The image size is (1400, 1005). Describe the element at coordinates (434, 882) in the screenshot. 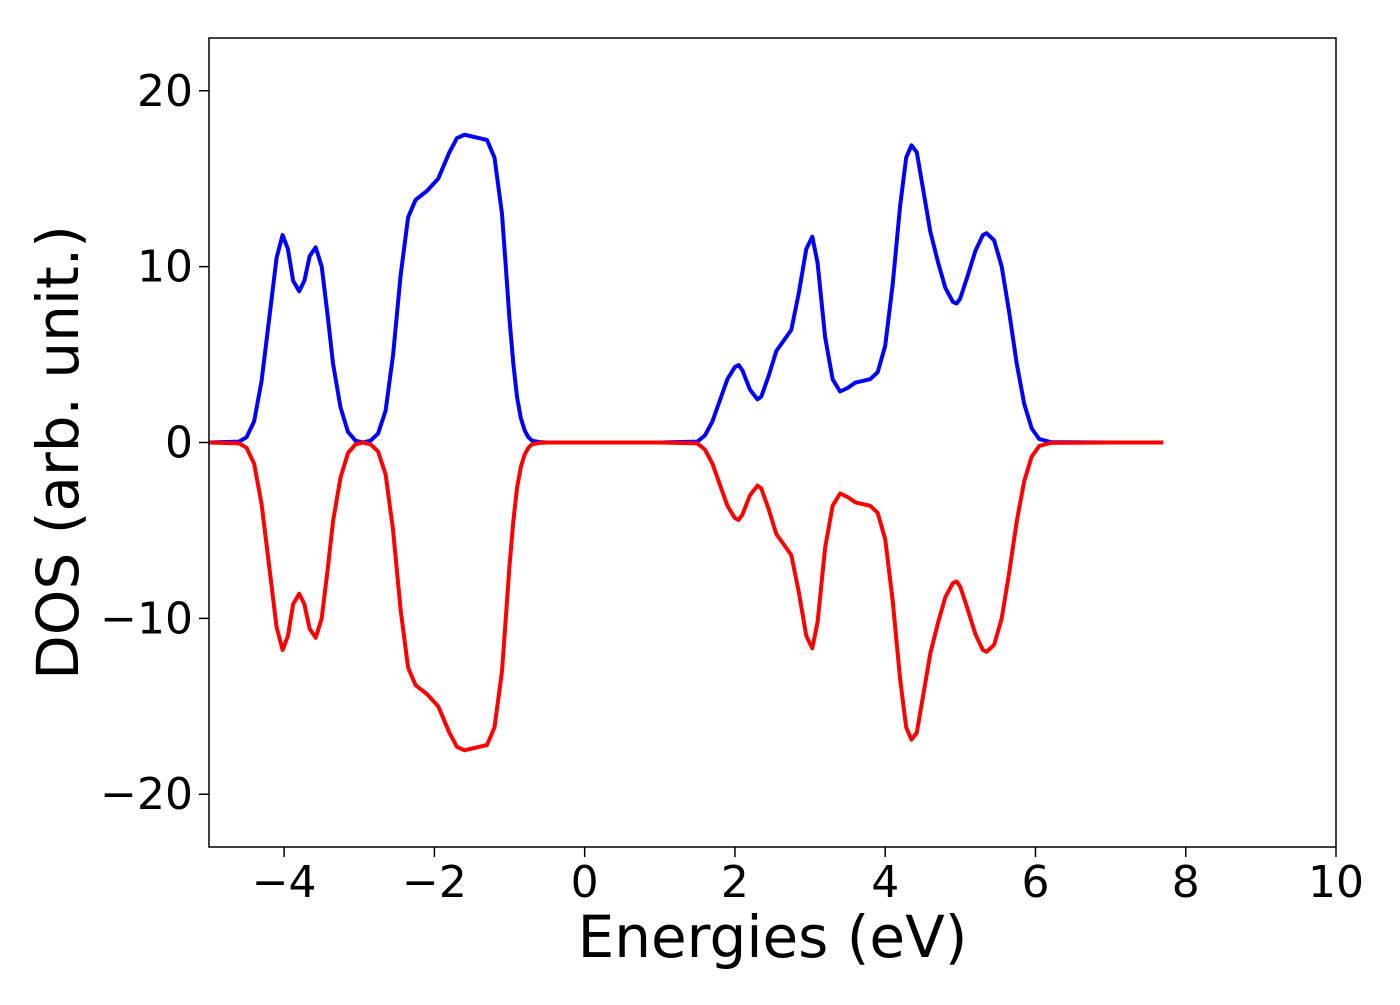

I see `x-tick-label: −2` at that location.